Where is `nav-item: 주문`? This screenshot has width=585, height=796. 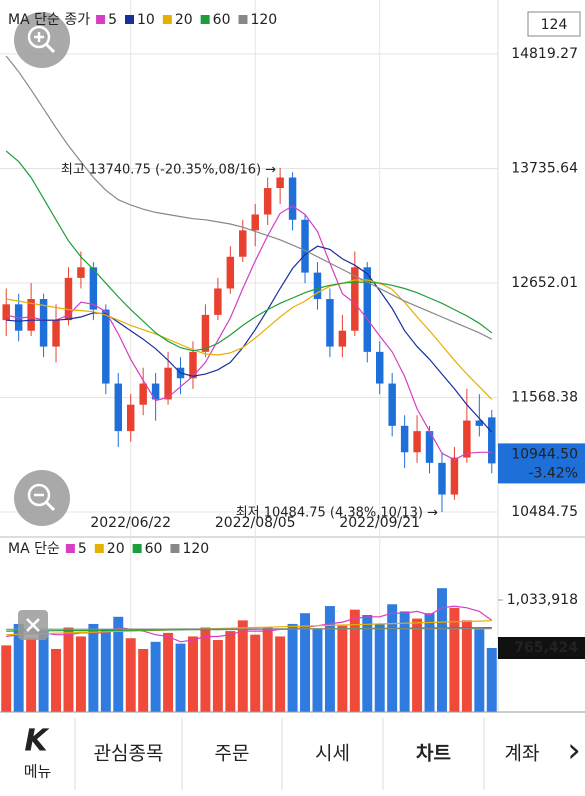 nav-item: 주문 is located at coordinates (232, 754).